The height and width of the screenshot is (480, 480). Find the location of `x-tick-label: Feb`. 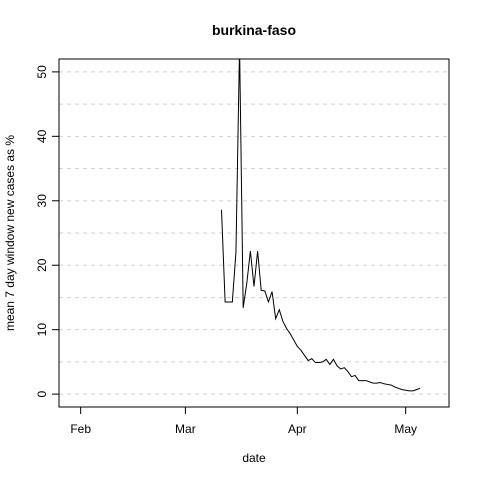

x-tick-label: Feb is located at coordinates (80, 429).